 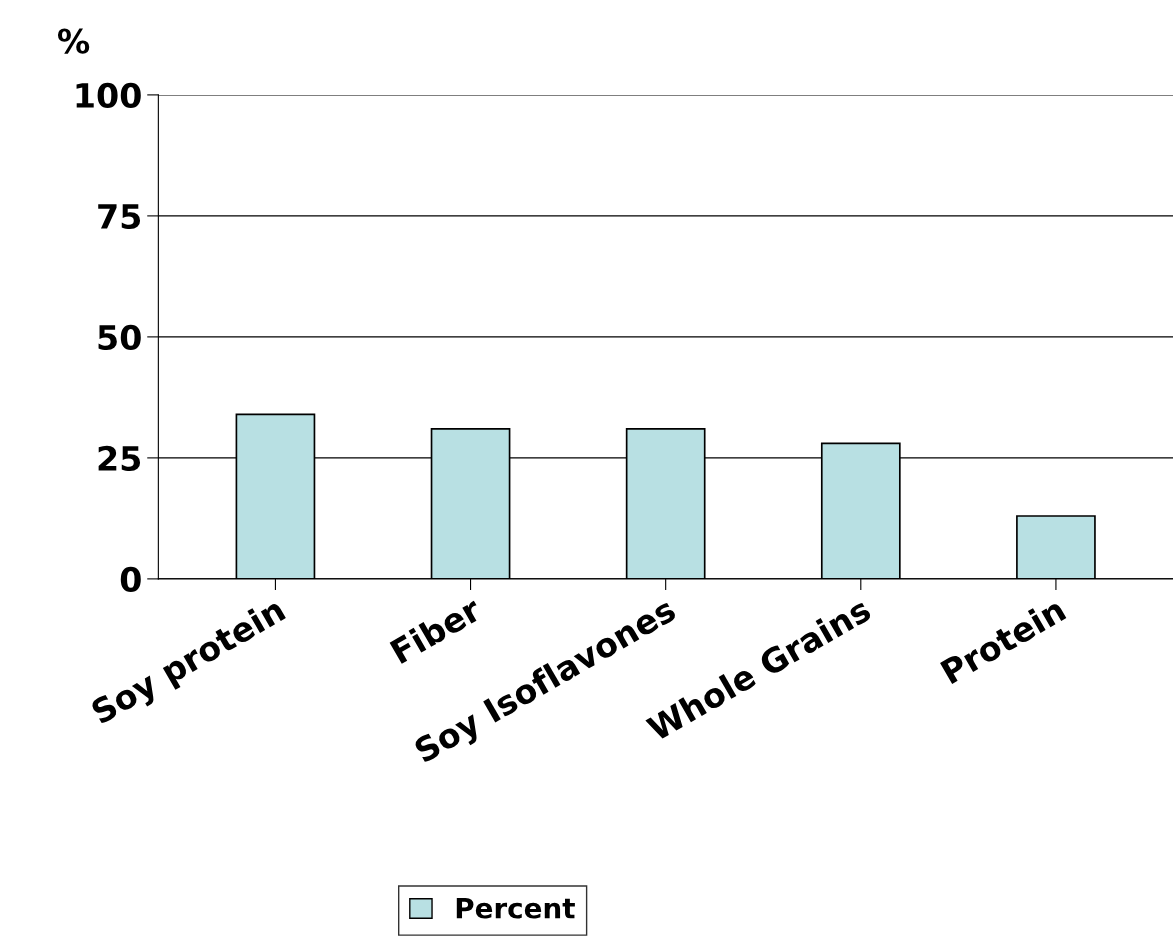 What do you see at coordinates (515, 908) in the screenshot?
I see `legend-label: Percent` at bounding box center [515, 908].